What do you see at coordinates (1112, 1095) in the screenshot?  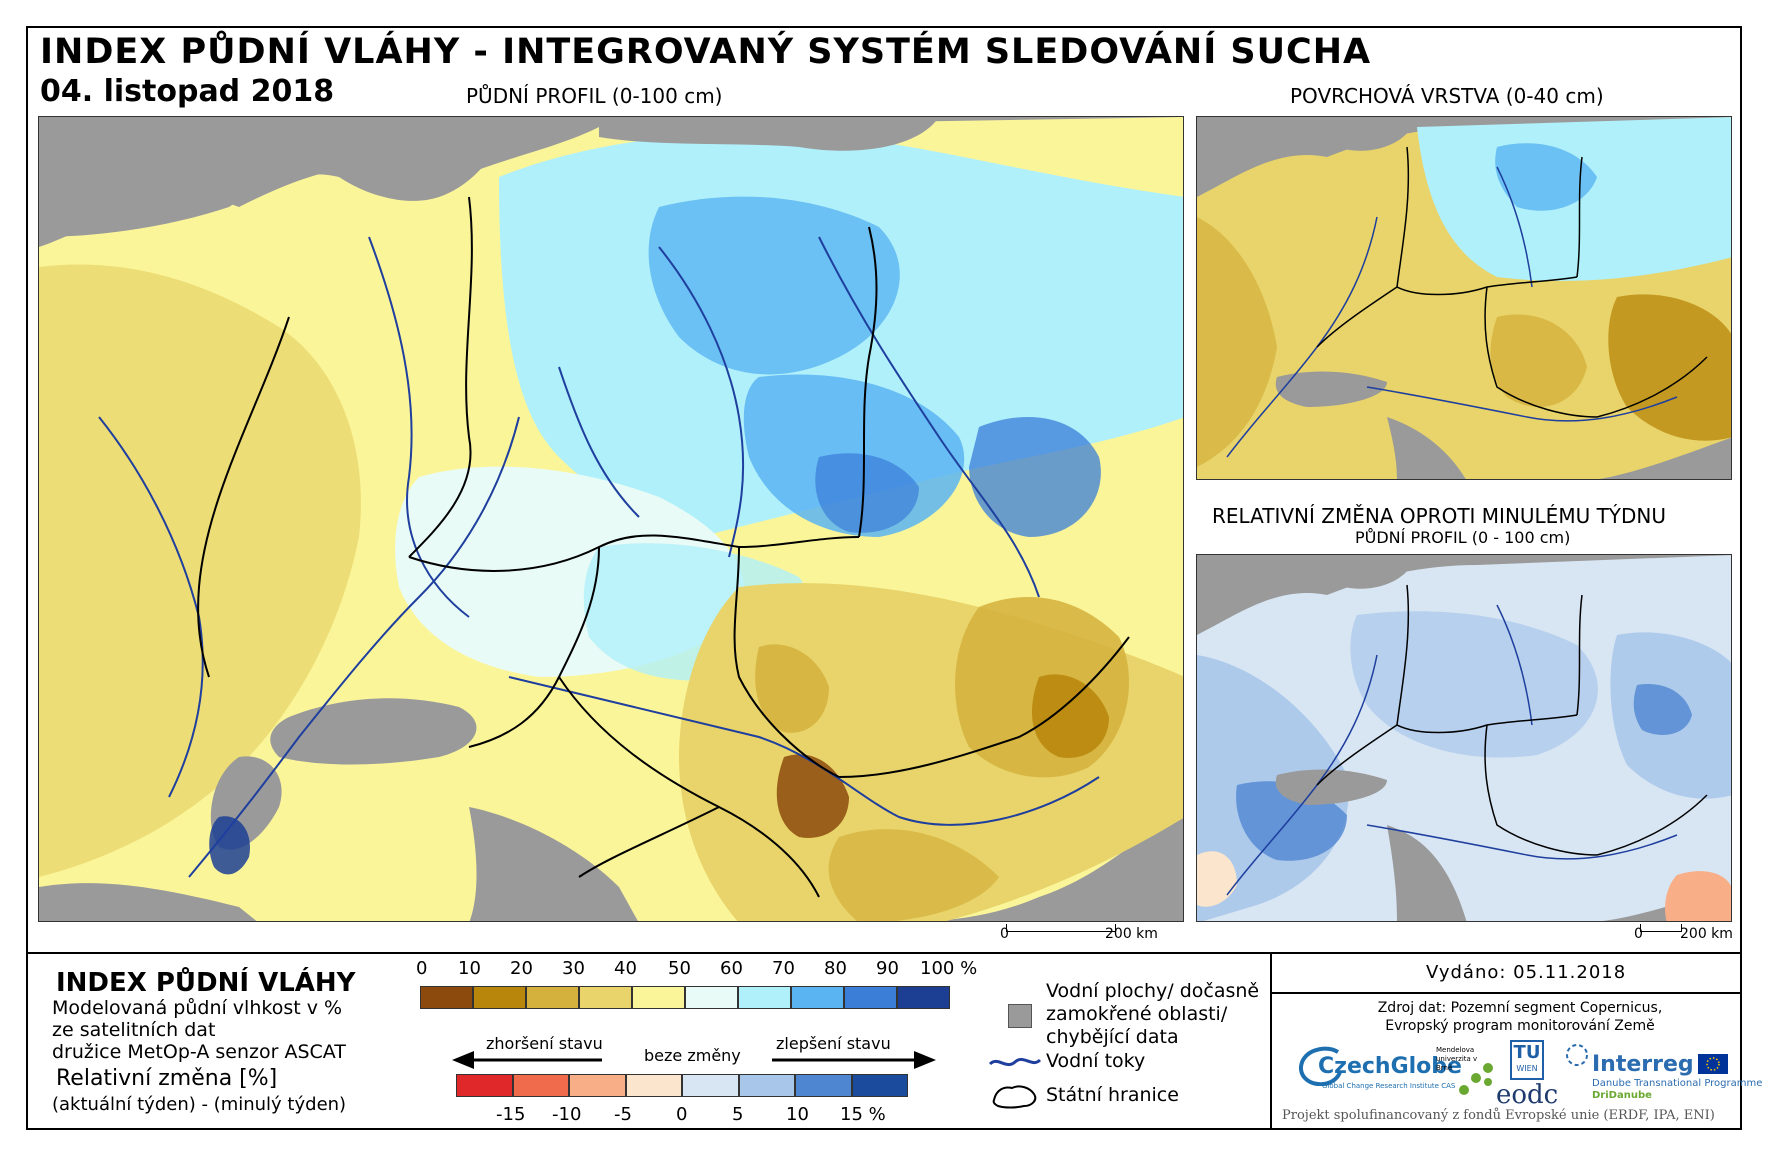 I see `borders-label: Státní hranice` at bounding box center [1112, 1095].